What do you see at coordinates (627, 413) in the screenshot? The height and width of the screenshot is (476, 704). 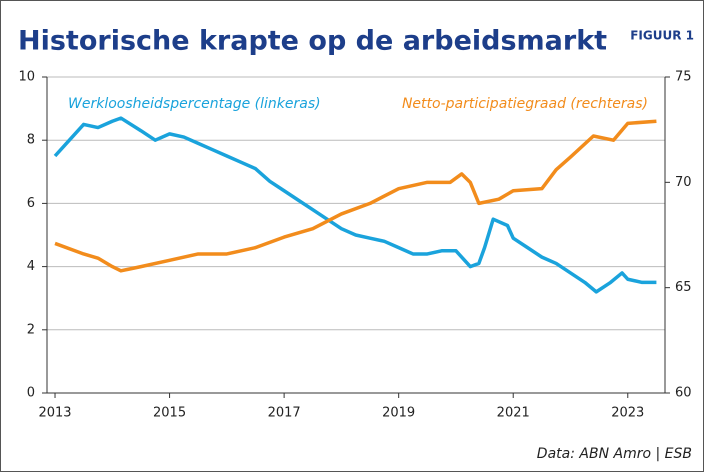 I see `x-tick-label: 2023` at bounding box center [627, 413].